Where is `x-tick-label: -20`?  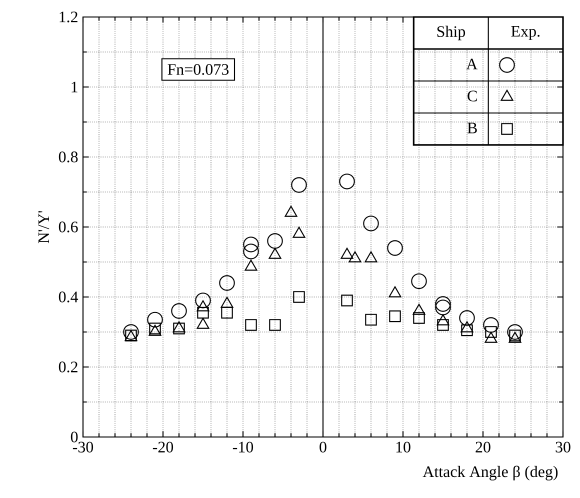
x-tick-label: -20 is located at coordinates (163, 447).